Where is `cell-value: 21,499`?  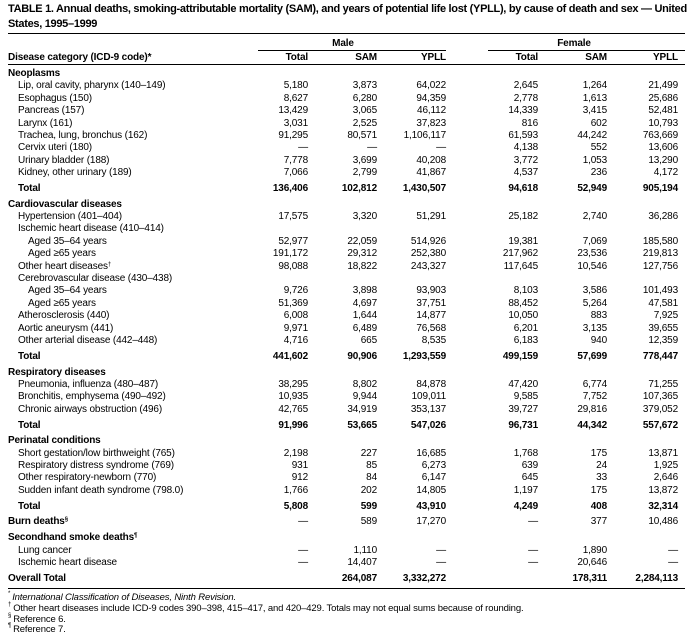 cell-value: 21,499 is located at coordinates (663, 86).